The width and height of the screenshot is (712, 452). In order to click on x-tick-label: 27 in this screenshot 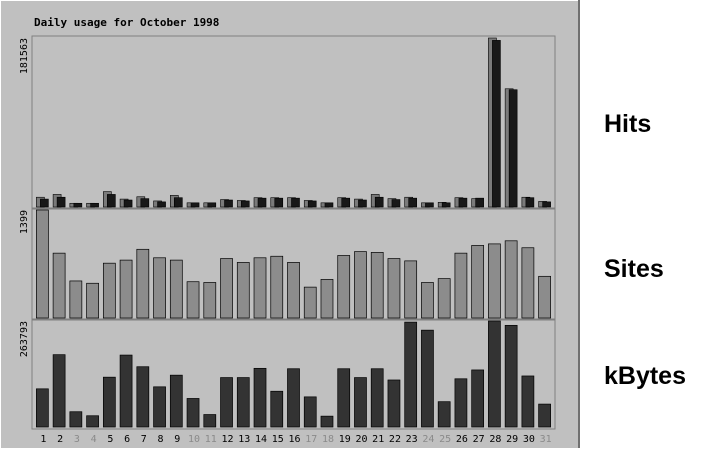, I will do `click(479, 439)`.